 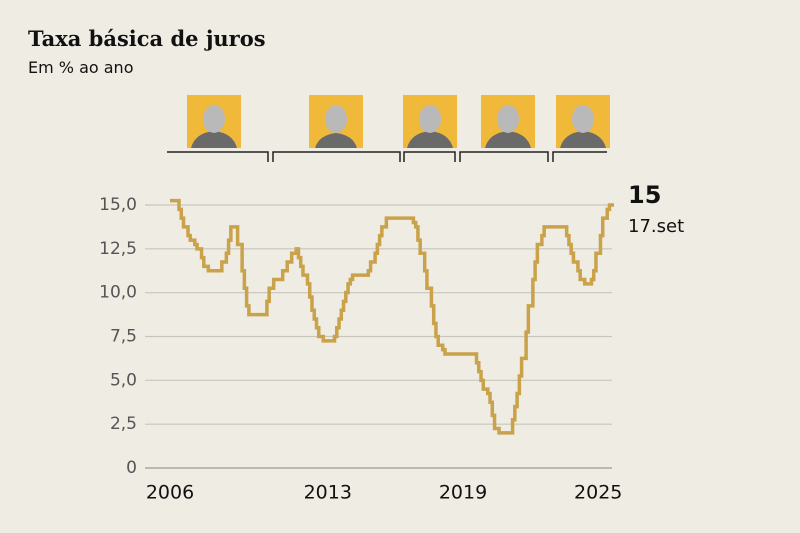 What do you see at coordinates (123, 424) in the screenshot?
I see `y-tick-label: 2,5` at bounding box center [123, 424].